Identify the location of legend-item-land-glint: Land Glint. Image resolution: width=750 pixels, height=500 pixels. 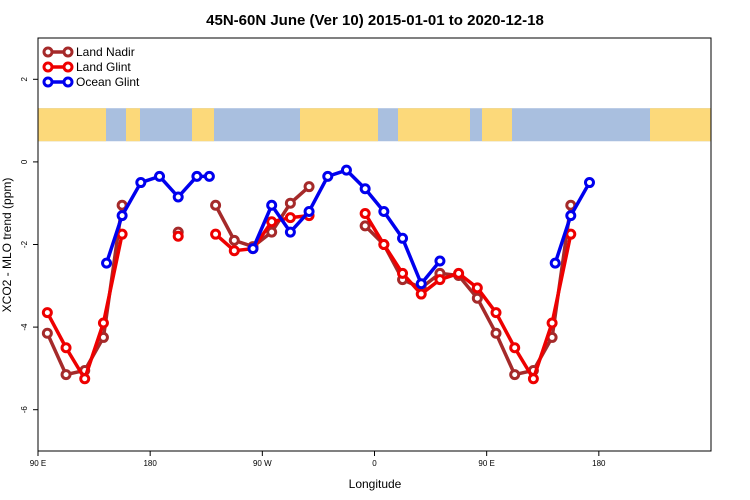
(86, 67).